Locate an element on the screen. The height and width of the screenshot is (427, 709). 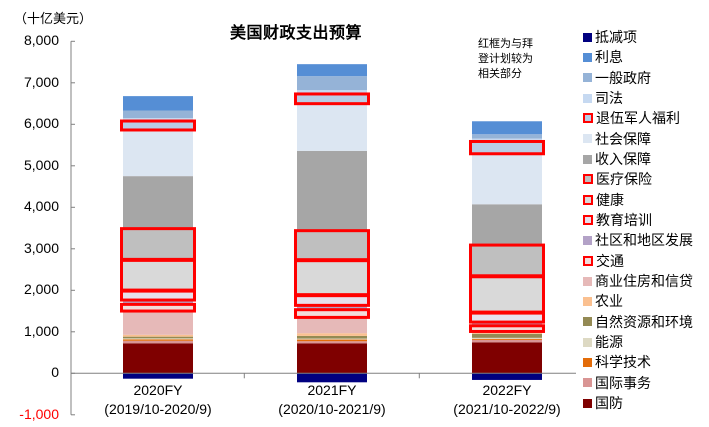
bar-segment: 2020FY 交通: 185 is located at coordinates (158, 307).